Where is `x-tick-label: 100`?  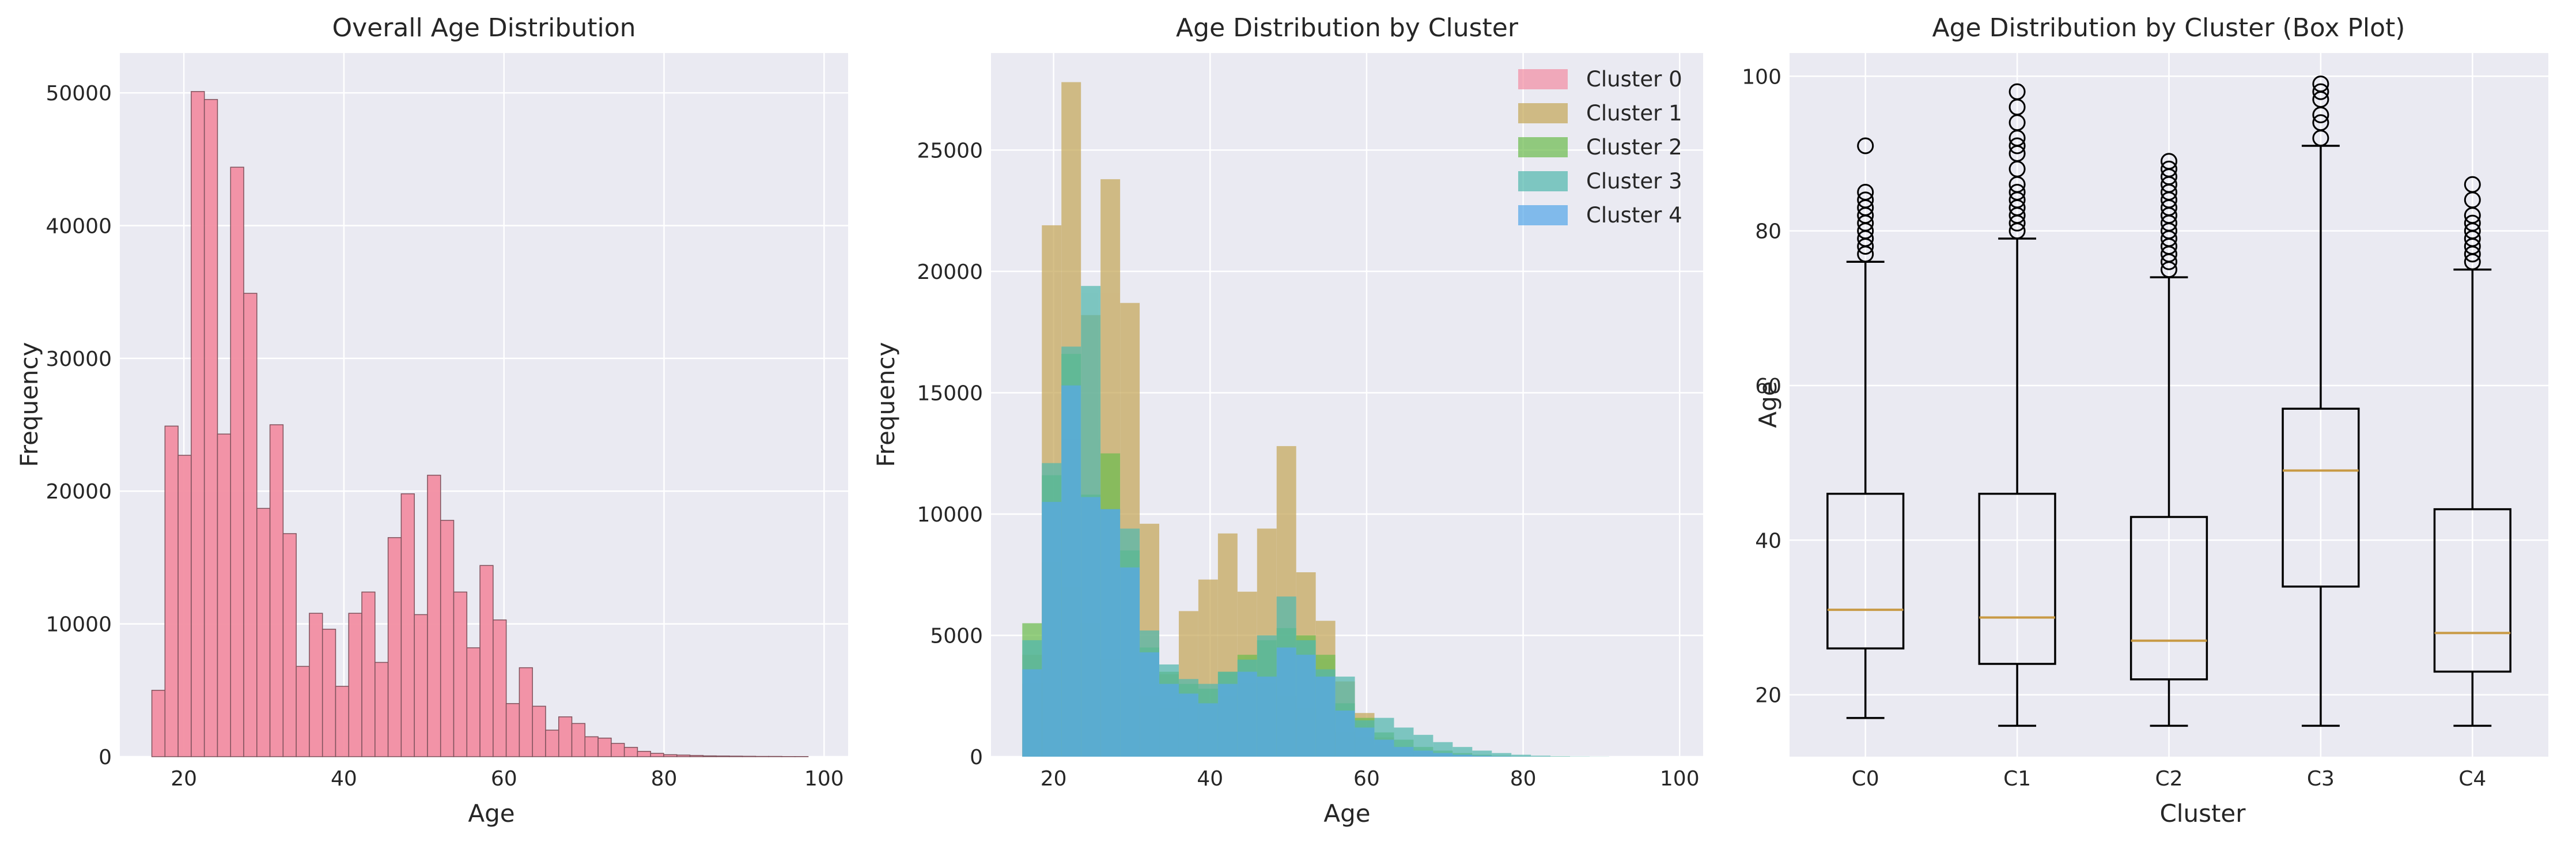 x-tick-label: 100 is located at coordinates (824, 779).